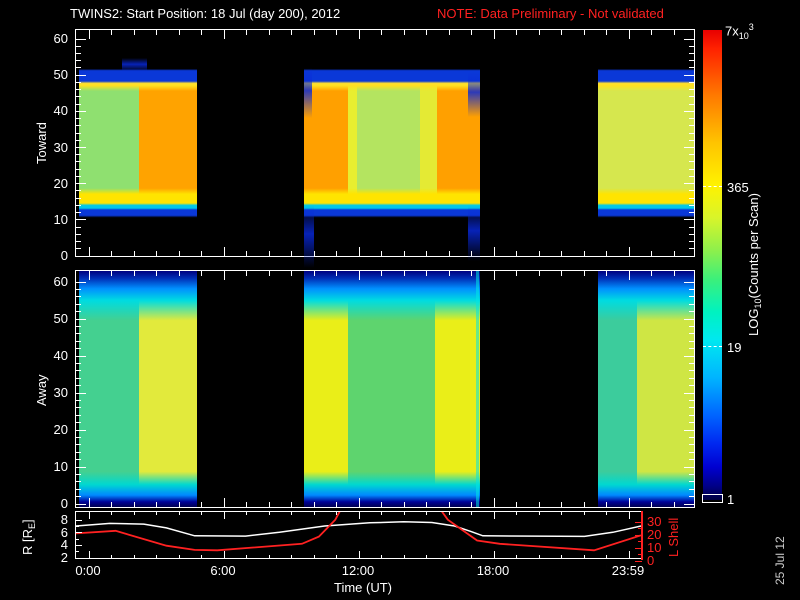 The width and height of the screenshot is (800, 600). I want to click on date-stamp: 25 Jul 12, so click(780, 561).